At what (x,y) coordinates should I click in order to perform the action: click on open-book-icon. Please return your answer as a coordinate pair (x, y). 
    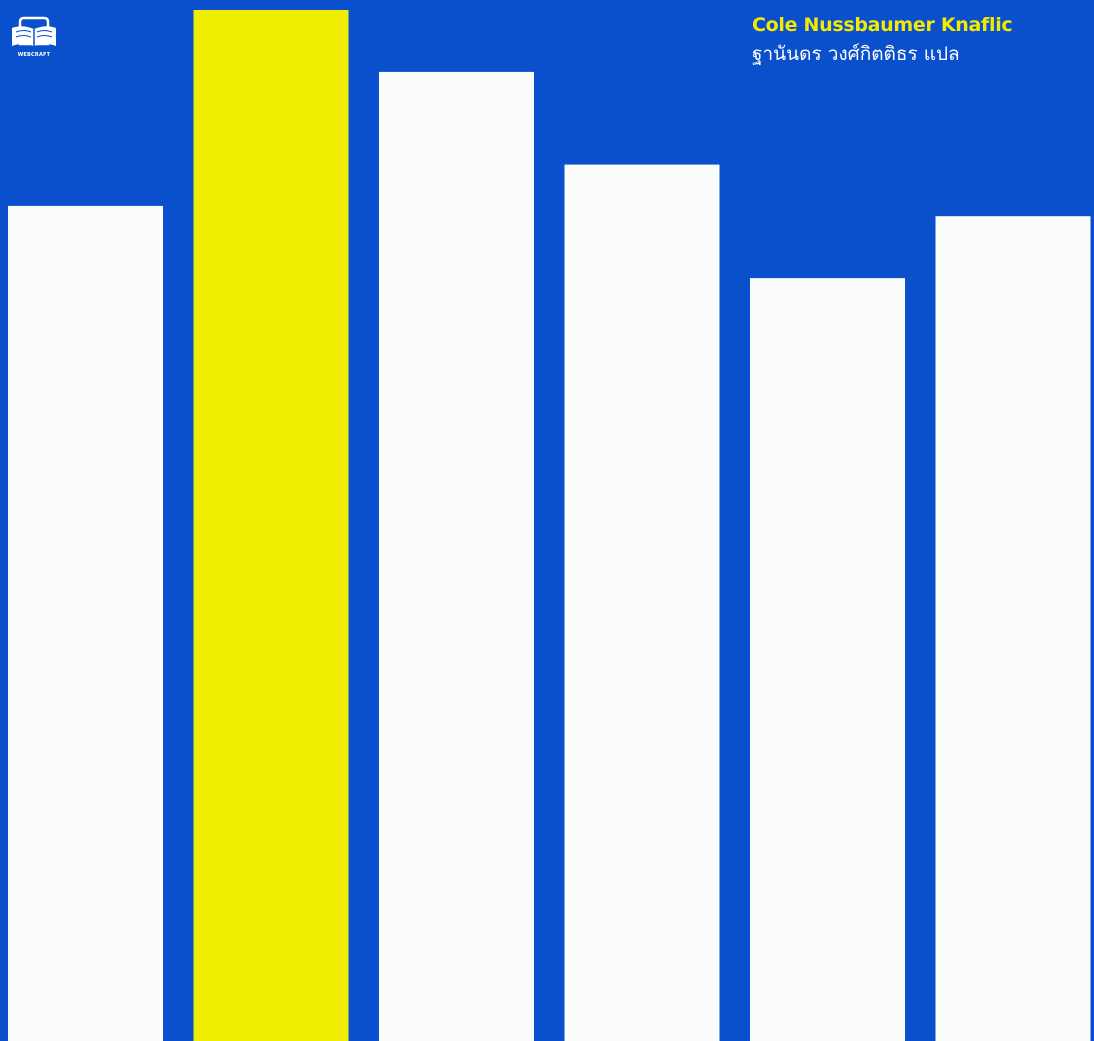
    Looking at the image, I should click on (34, 31).